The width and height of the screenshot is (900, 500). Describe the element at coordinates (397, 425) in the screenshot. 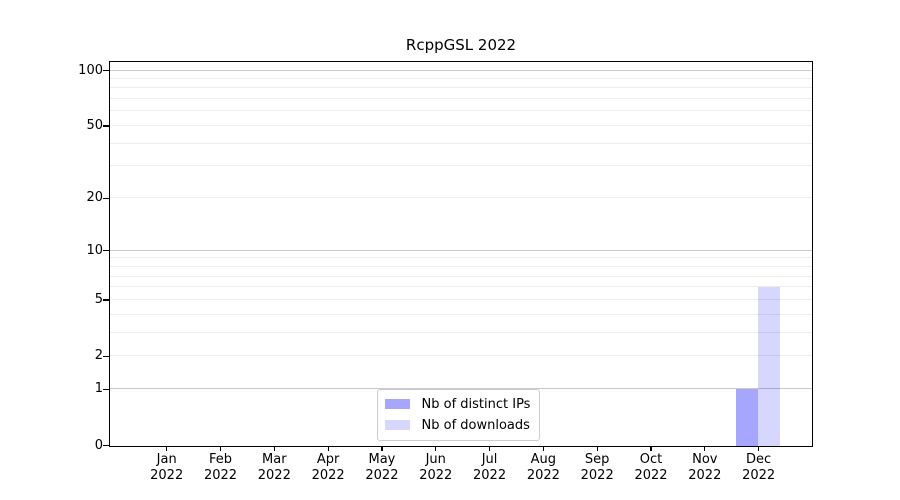

I see `legend-swatch-downloads` at that location.